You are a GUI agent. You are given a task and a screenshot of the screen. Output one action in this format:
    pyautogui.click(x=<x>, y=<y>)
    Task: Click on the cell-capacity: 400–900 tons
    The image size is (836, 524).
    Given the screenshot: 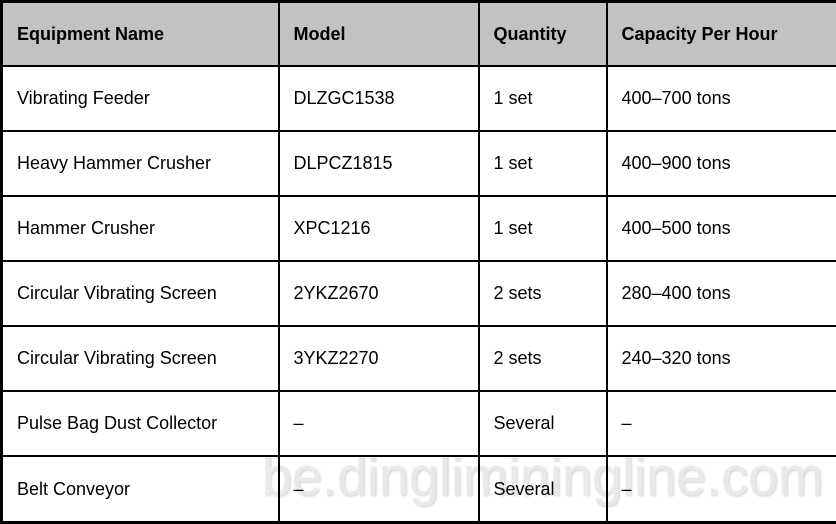 What is the action you would take?
    pyautogui.click(x=720, y=163)
    